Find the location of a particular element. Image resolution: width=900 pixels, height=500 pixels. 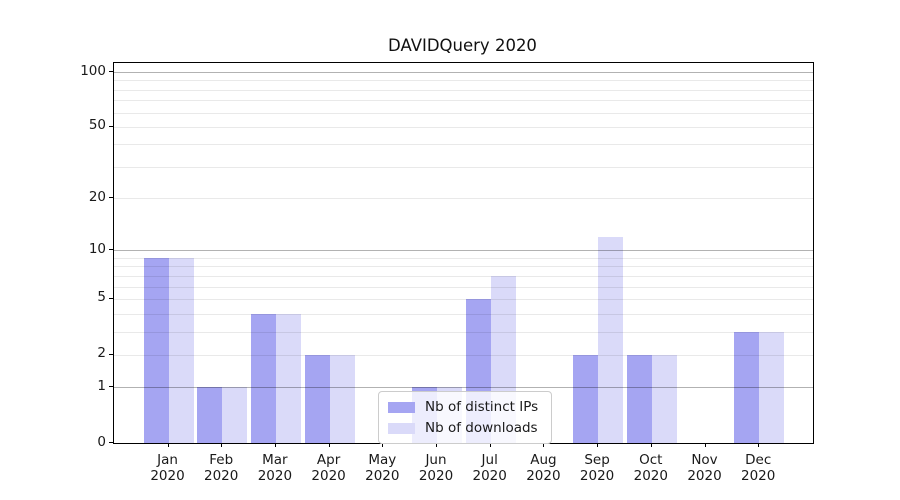

x-tick-label: Jan 2020 is located at coordinates (167, 468).